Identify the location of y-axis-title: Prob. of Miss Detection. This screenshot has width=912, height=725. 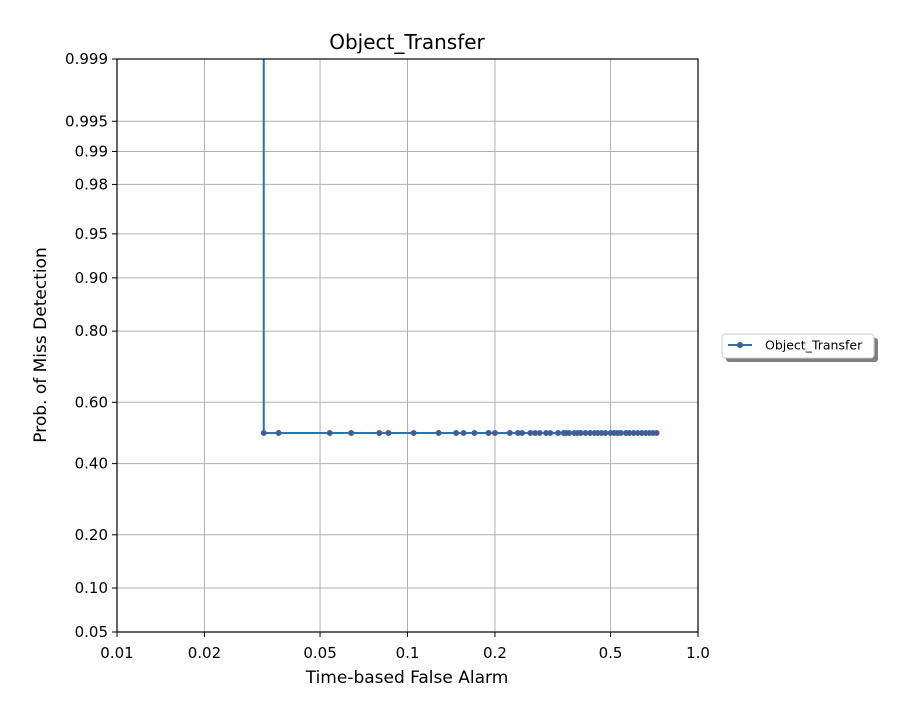
(41, 344).